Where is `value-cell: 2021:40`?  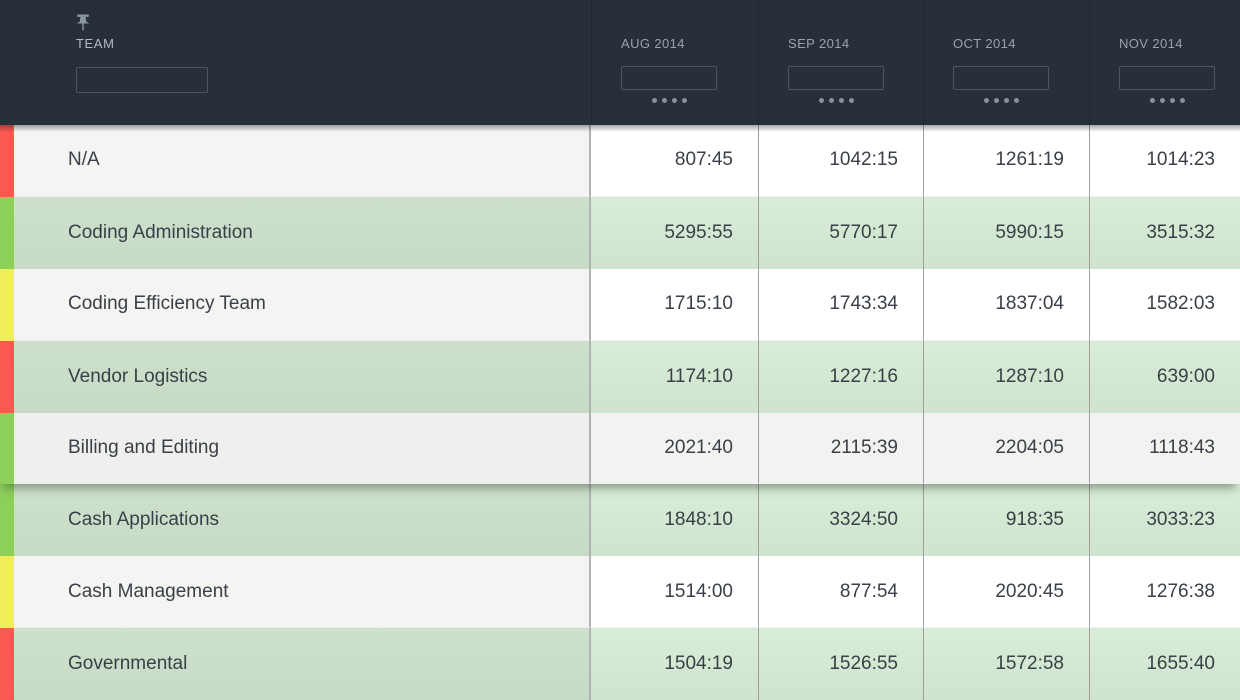 value-cell: 2021:40 is located at coordinates (674, 448).